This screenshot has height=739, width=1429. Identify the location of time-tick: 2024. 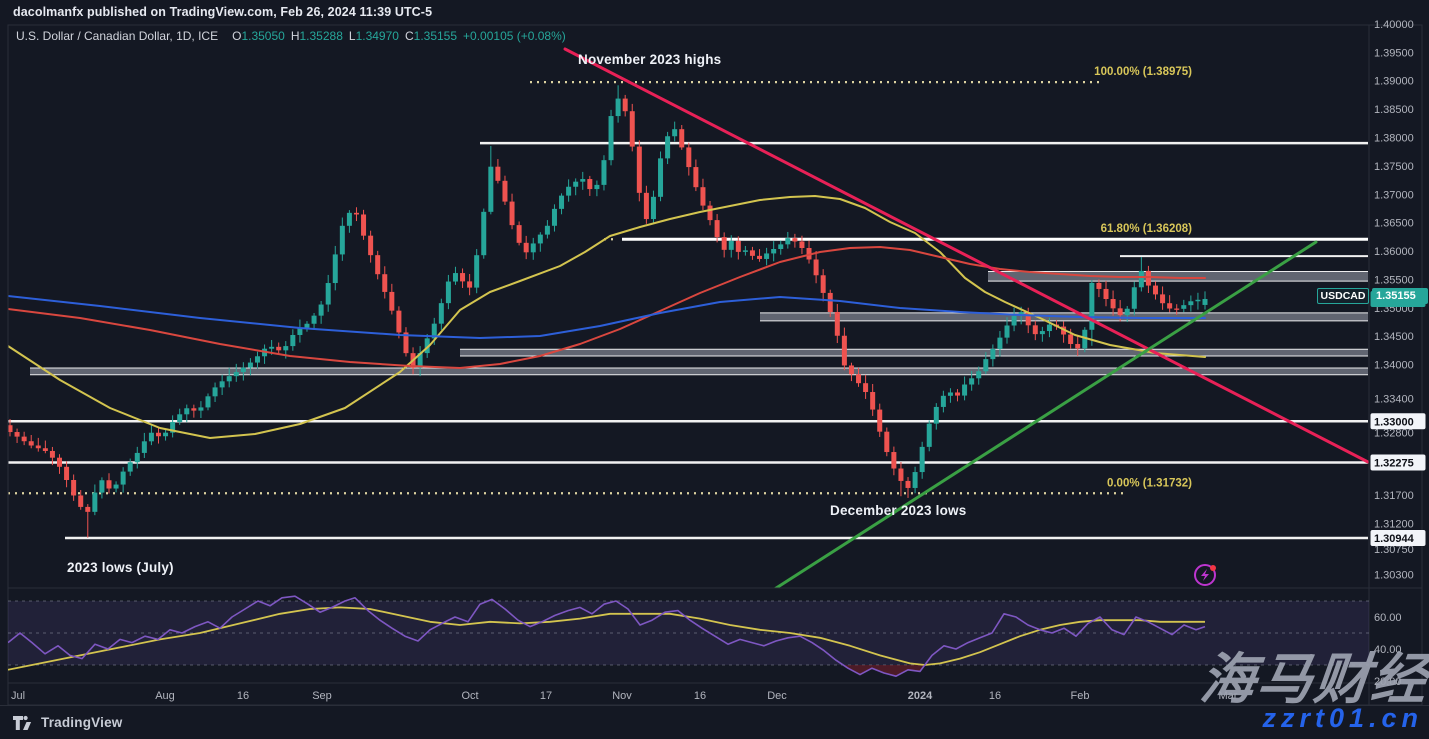
(920, 696).